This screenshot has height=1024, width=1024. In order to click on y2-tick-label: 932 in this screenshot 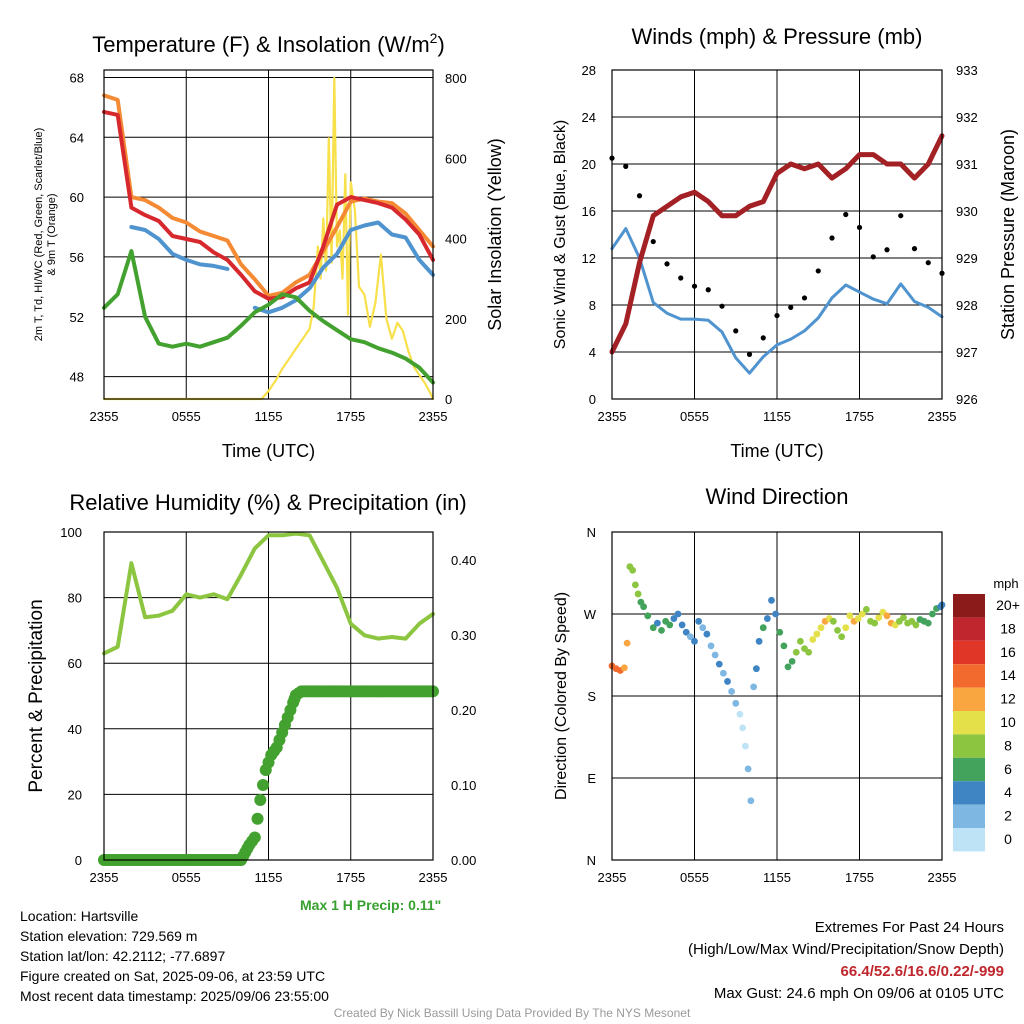, I will do `click(967, 117)`.